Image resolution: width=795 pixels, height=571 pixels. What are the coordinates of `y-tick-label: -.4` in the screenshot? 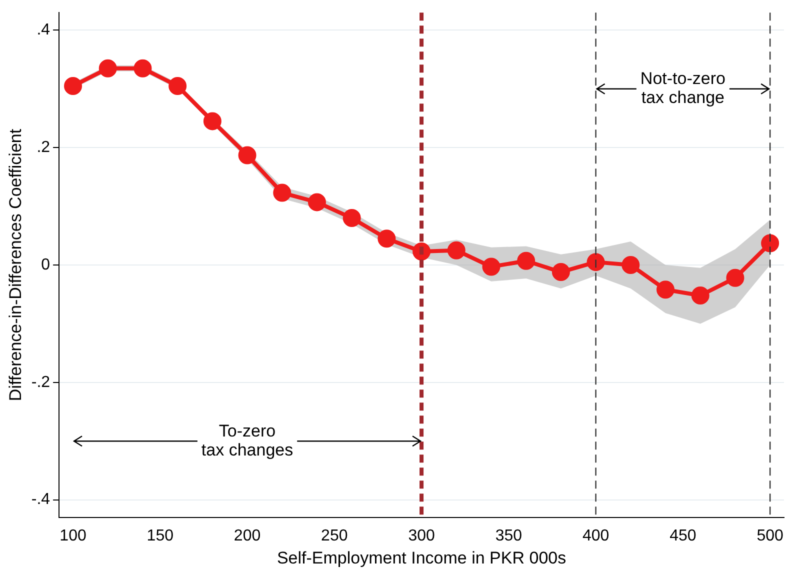 It's located at (40, 499).